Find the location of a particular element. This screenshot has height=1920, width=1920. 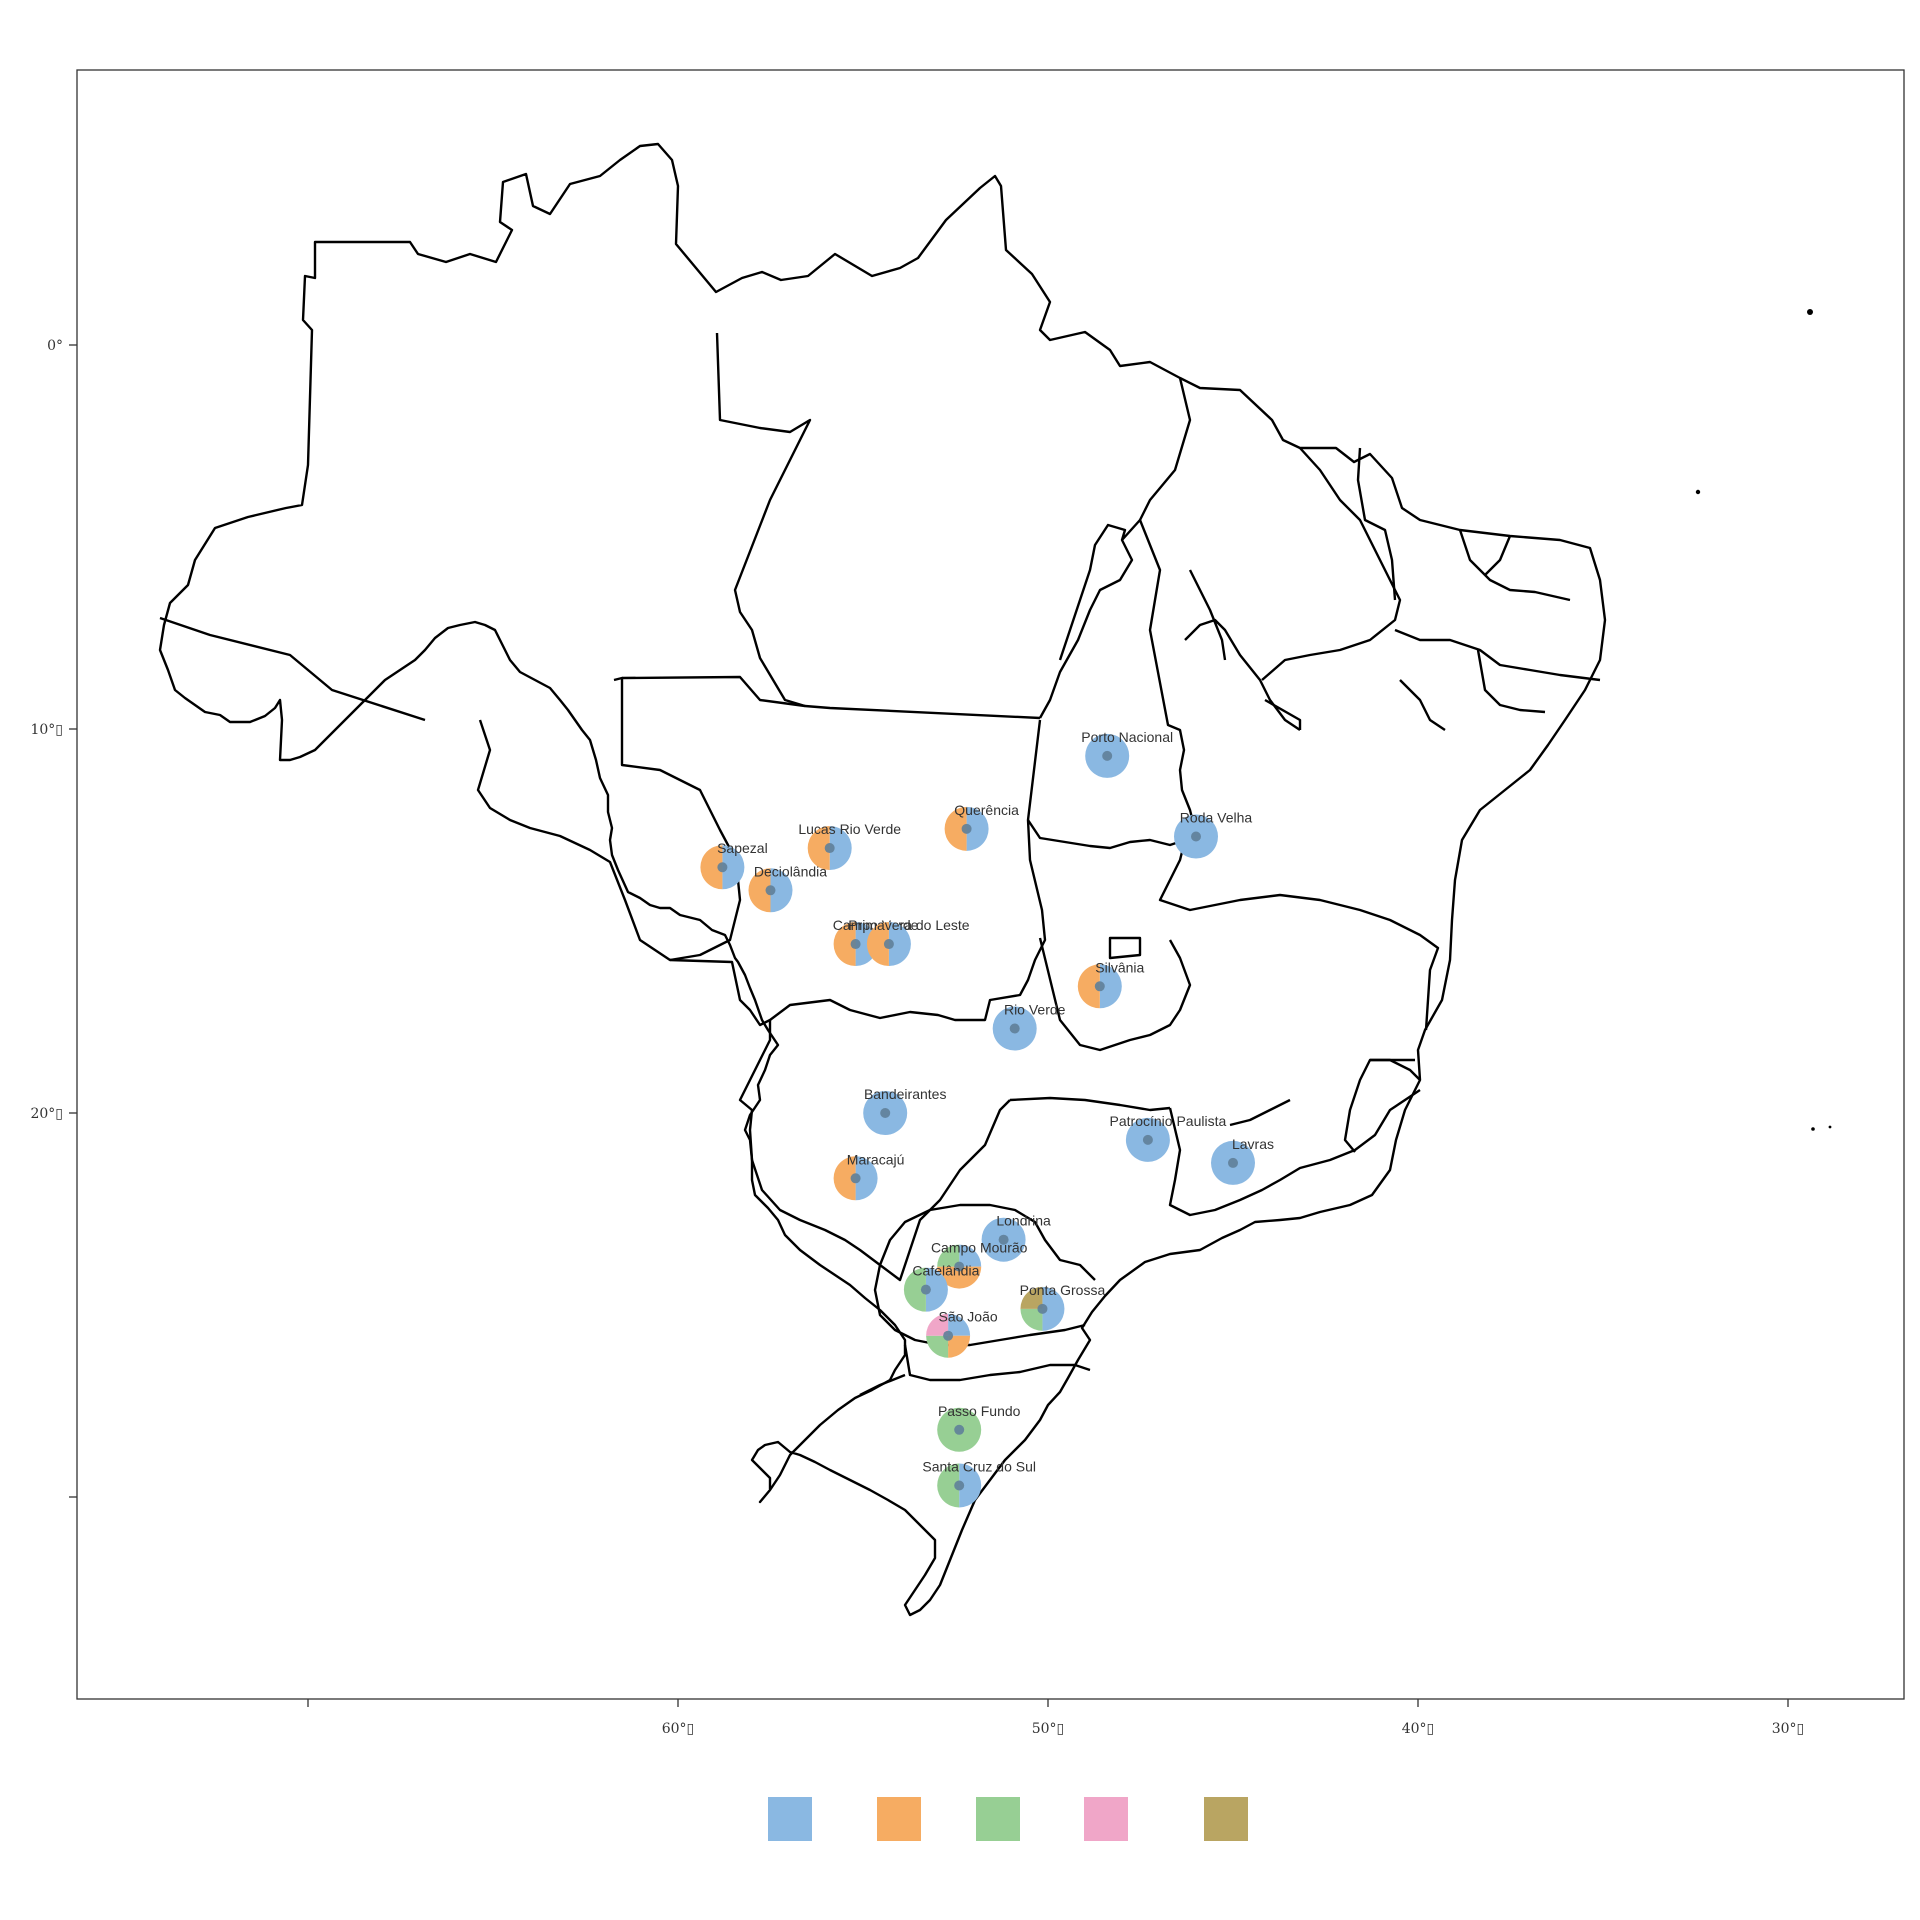

site-label: Silvânia is located at coordinates (1119, 967).